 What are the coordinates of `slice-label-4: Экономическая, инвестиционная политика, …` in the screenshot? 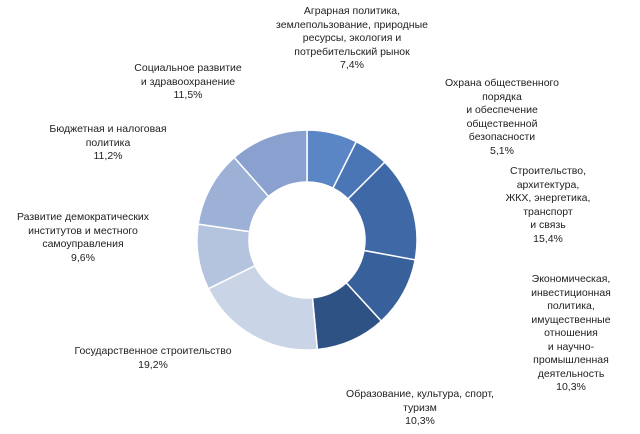 It's located at (571, 334).